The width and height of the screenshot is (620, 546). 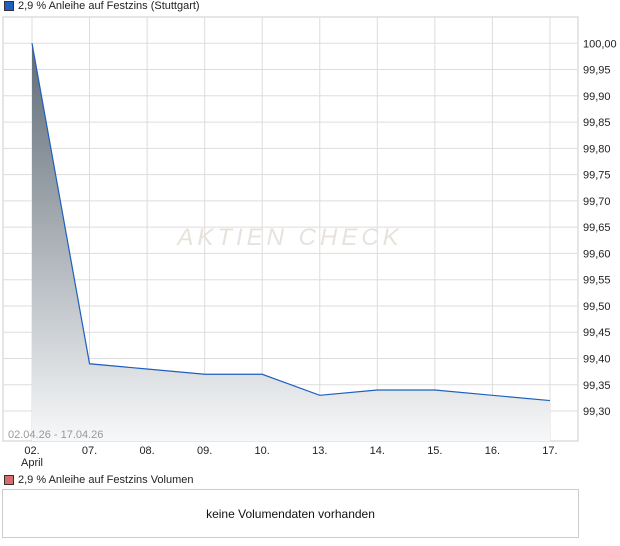 I want to click on y-tick-label: 99,90, so click(x=597, y=97).